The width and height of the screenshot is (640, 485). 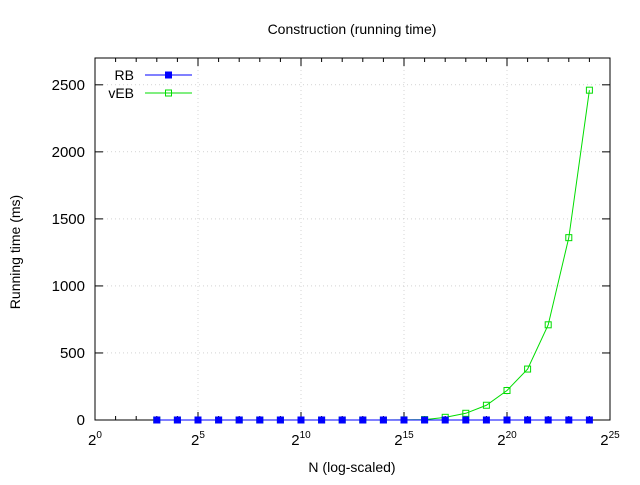 I want to click on x-tick-label: 210, so click(x=301, y=439).